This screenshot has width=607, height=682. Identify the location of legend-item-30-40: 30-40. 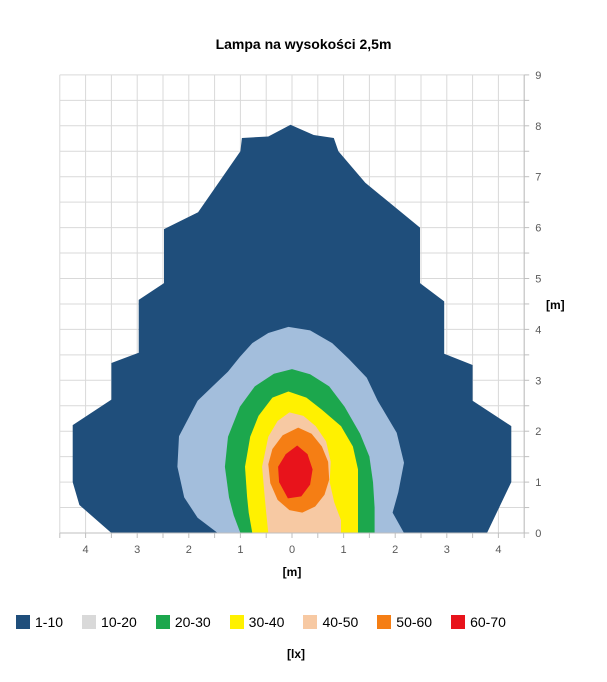
(257, 622).